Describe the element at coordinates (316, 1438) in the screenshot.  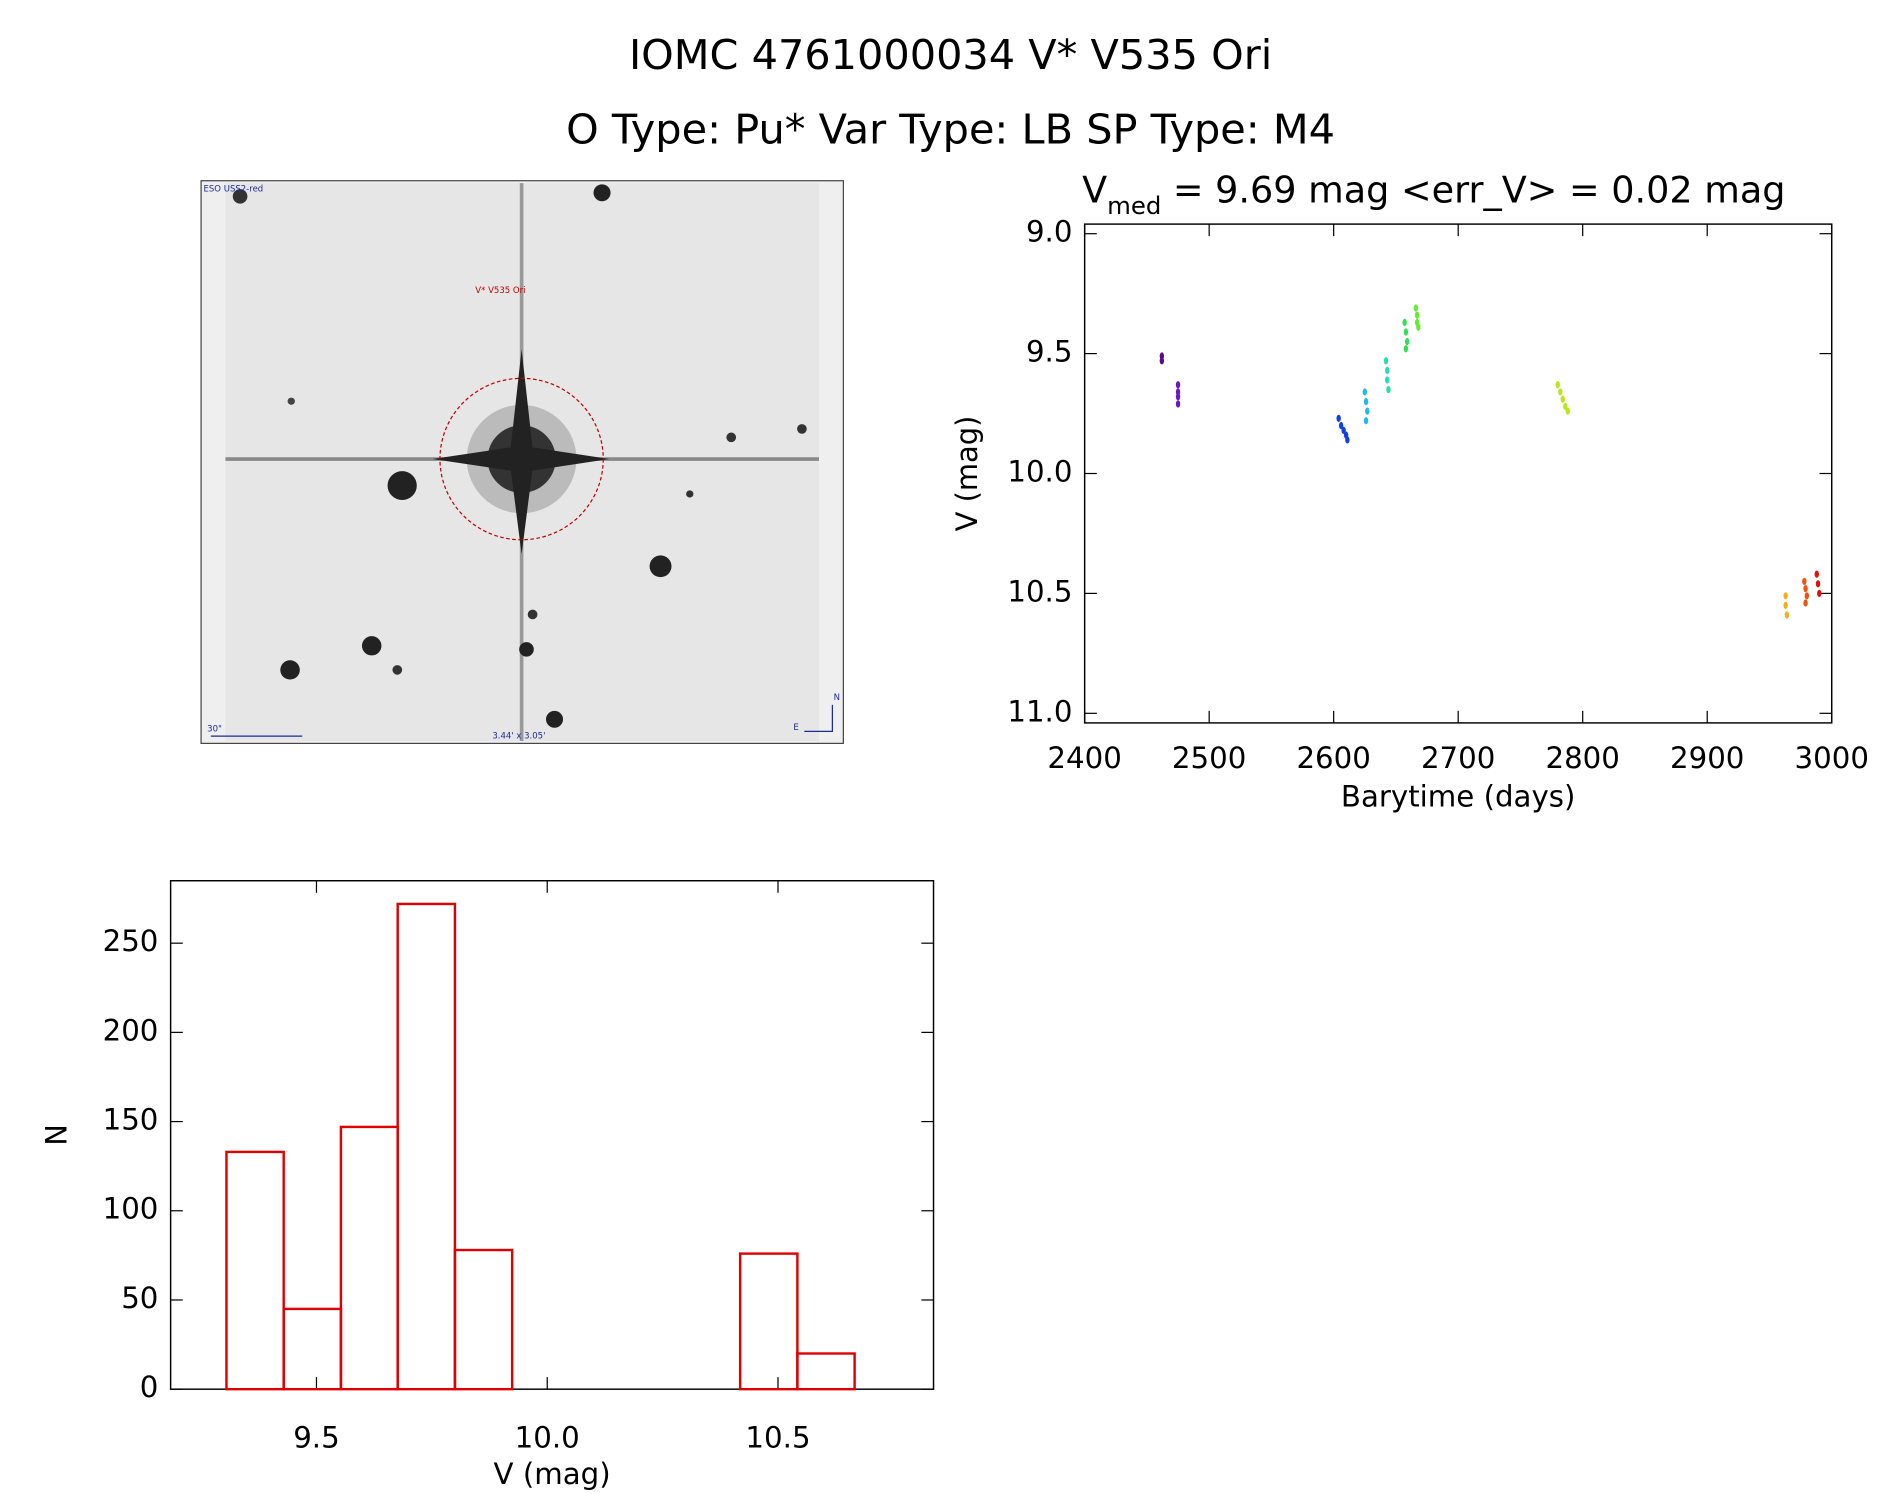
I see `x-tick-label: 9.5` at that location.